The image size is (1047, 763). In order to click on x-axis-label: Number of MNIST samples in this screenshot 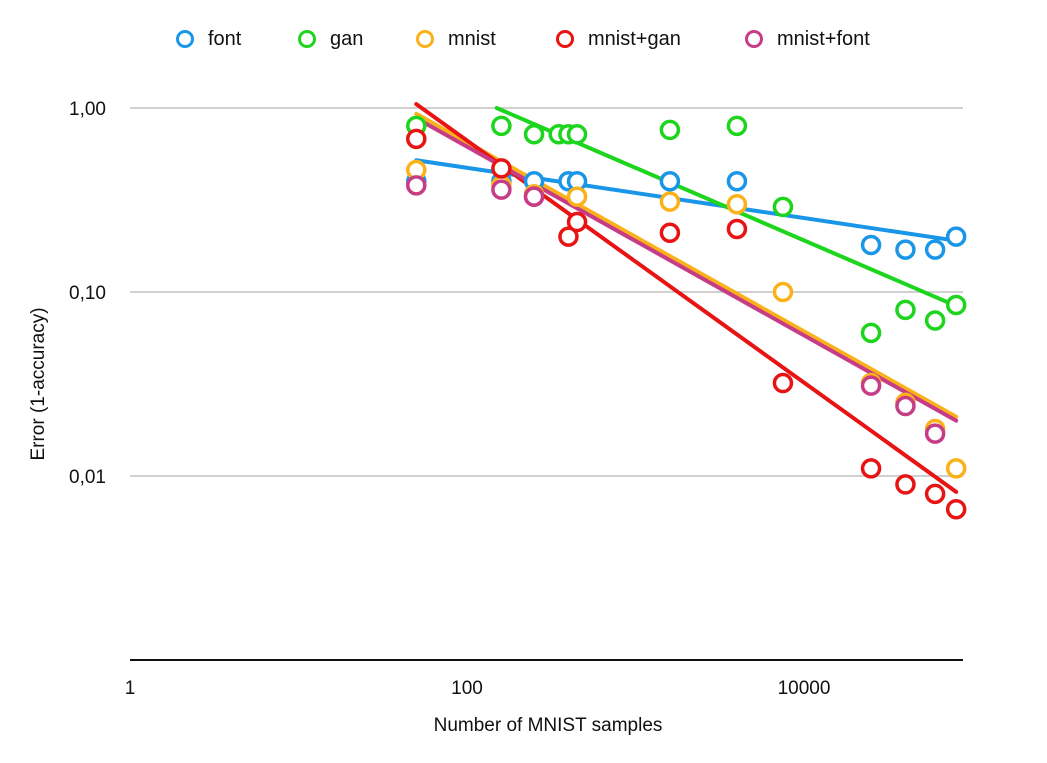, I will do `click(548, 725)`.